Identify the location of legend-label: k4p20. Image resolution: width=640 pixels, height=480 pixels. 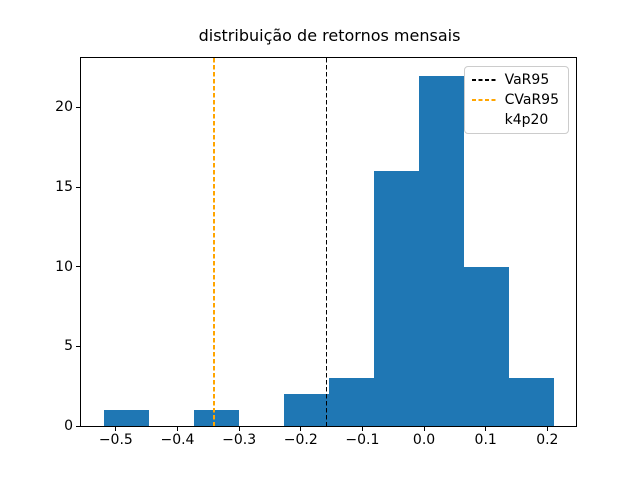
(526, 120).